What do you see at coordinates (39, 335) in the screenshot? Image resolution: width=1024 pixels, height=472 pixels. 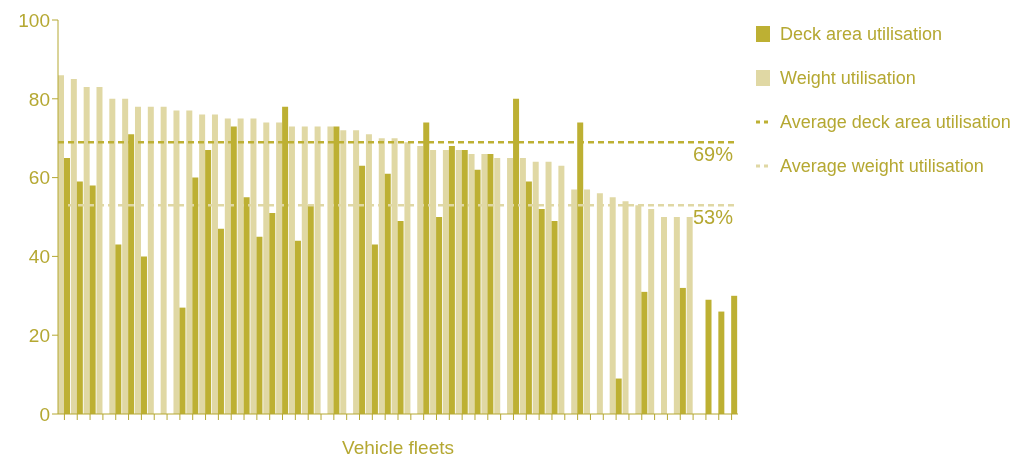 I see `y-tick-label: 20` at bounding box center [39, 335].